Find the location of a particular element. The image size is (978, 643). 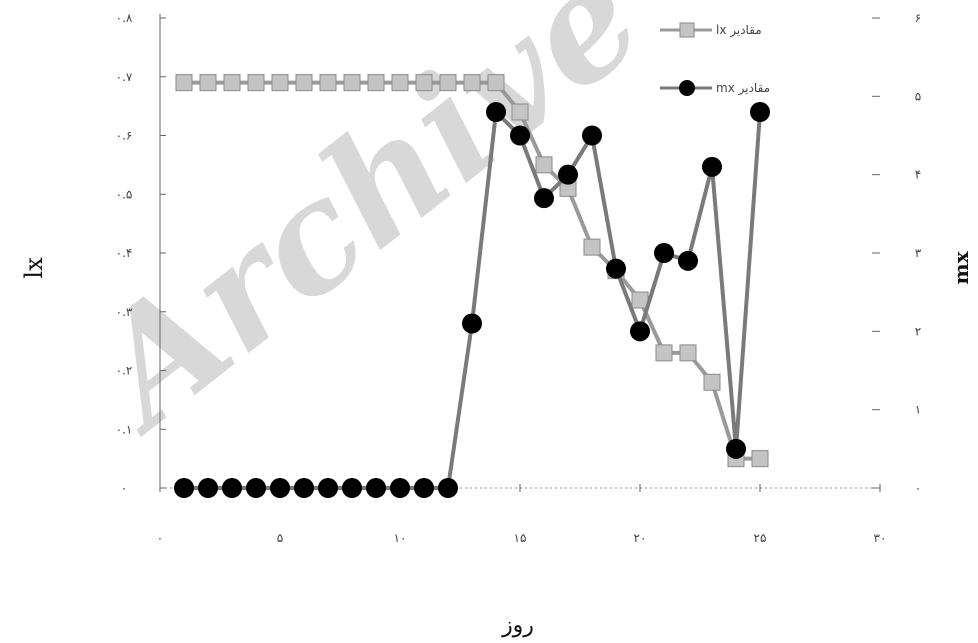

y-right-tick-label: ۶ is located at coordinates (918, 18).